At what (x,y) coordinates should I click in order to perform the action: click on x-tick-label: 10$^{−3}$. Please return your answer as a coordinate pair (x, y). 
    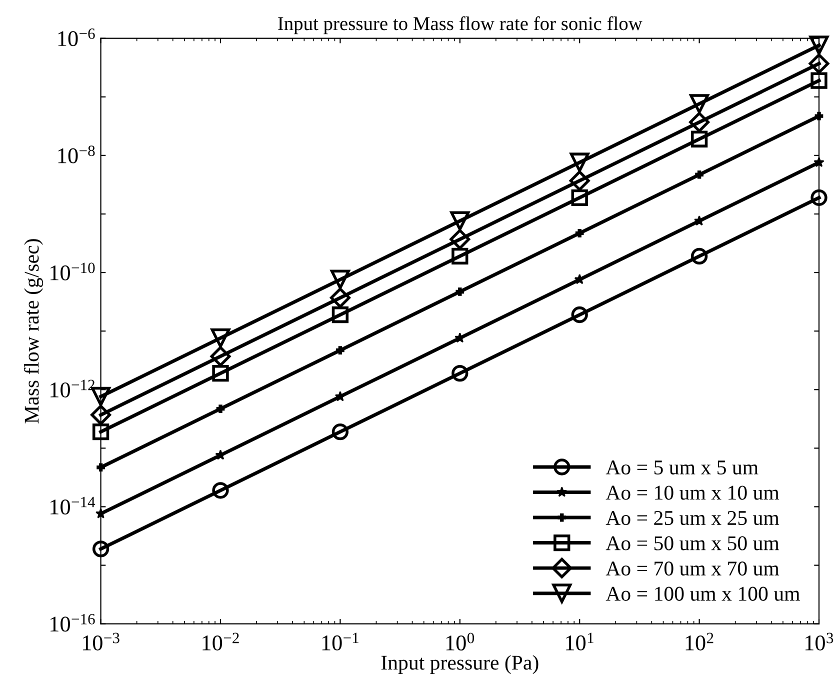
    Looking at the image, I should click on (101, 641).